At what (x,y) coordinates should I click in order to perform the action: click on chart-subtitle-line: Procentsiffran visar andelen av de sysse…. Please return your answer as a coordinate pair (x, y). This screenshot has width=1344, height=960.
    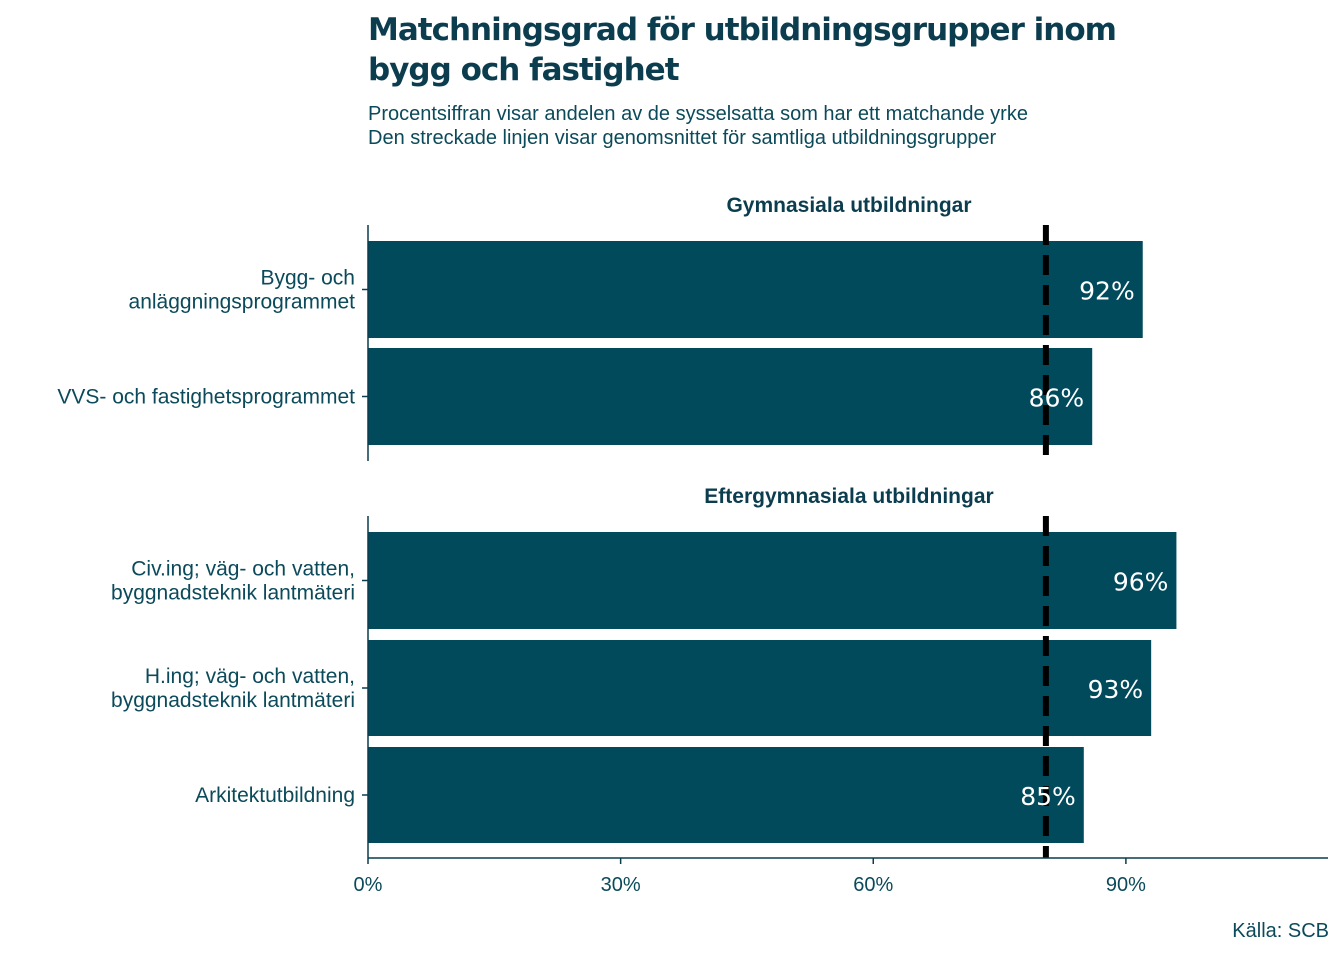
    Looking at the image, I should click on (698, 114).